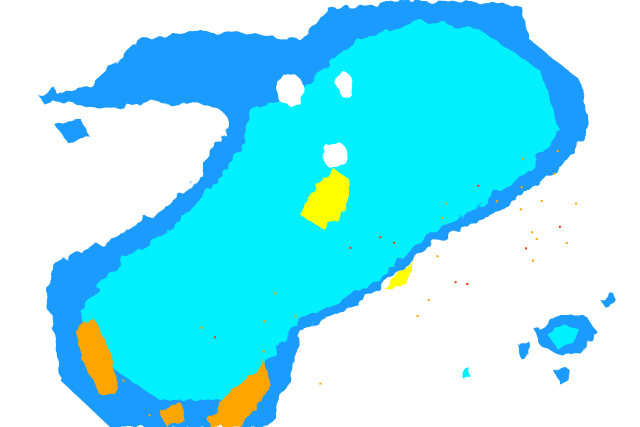  What do you see at coordinates (400, 276) in the screenshot?
I see `echo-strong-edge` at bounding box center [400, 276].